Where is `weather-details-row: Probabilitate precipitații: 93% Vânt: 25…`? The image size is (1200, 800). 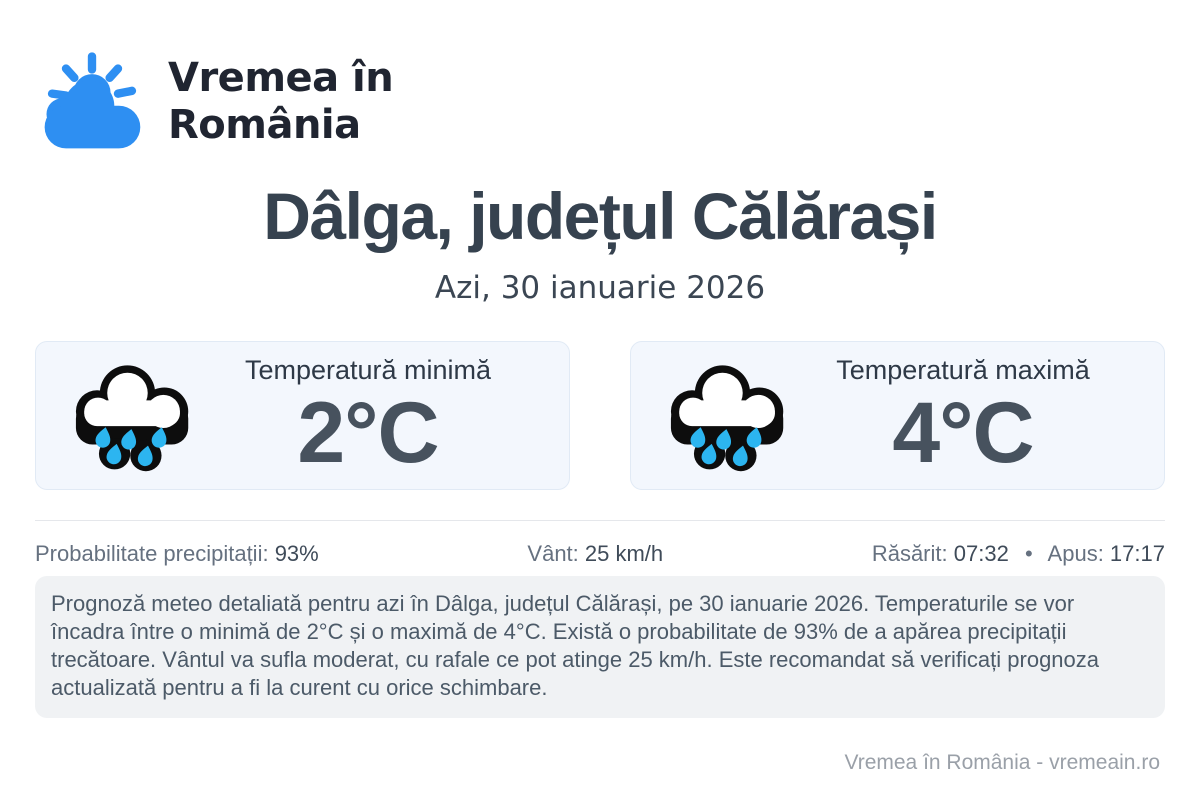 weather-details-row: Probabilitate precipitații: 93% Vânt: 25… is located at coordinates (600, 554).